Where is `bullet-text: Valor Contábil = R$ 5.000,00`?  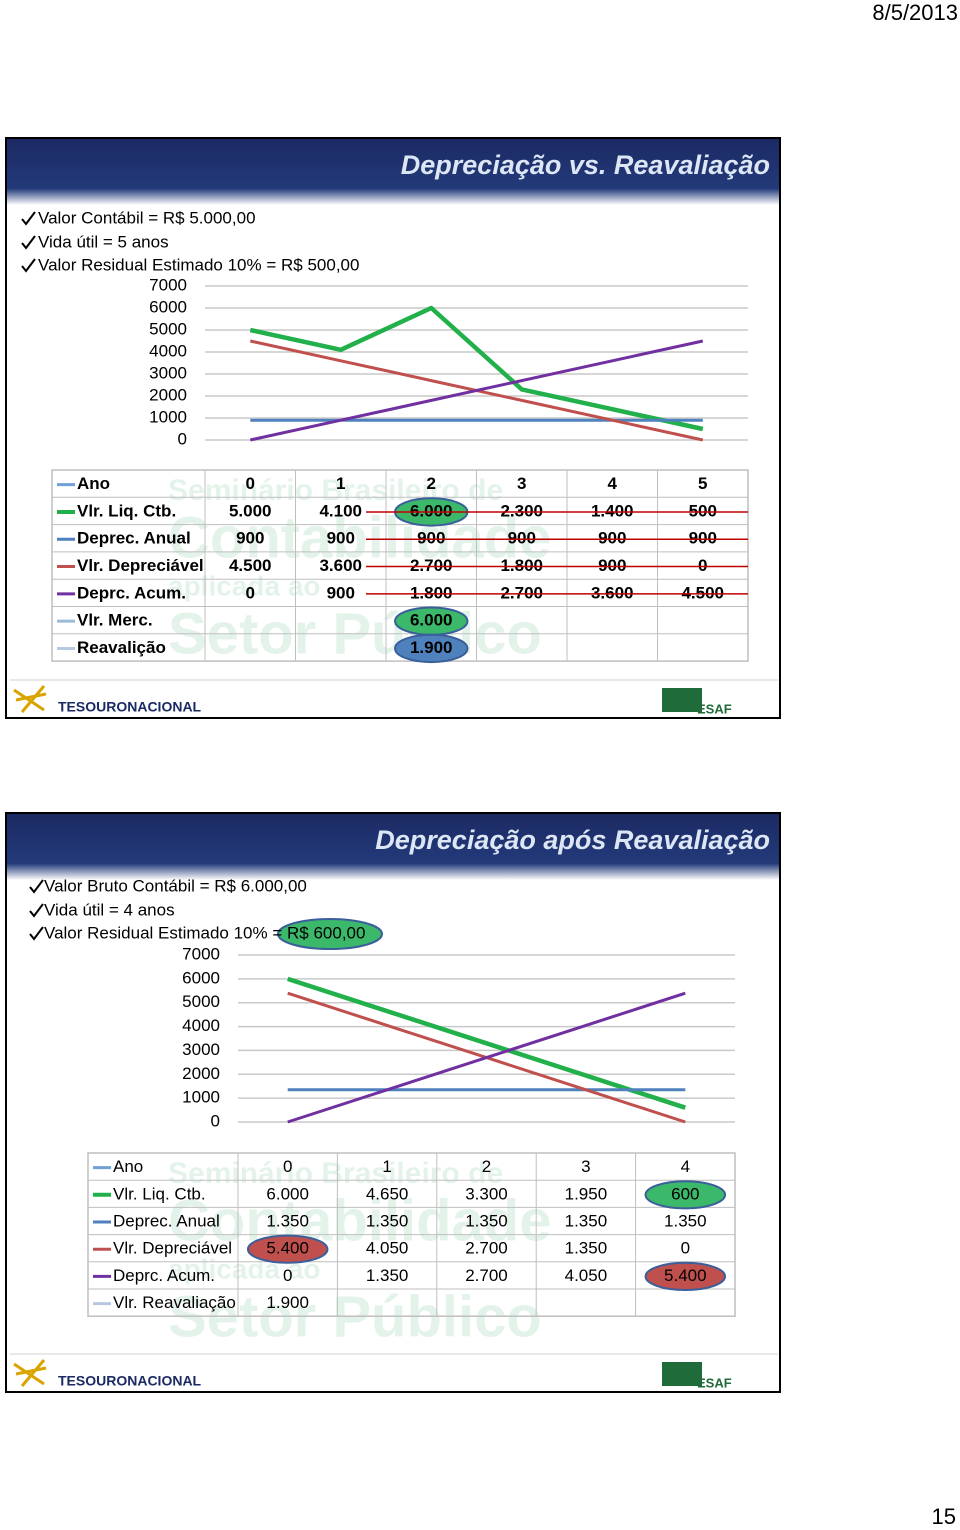
bullet-text: Valor Contábil = R$ 5.000,00 is located at coordinates (147, 217).